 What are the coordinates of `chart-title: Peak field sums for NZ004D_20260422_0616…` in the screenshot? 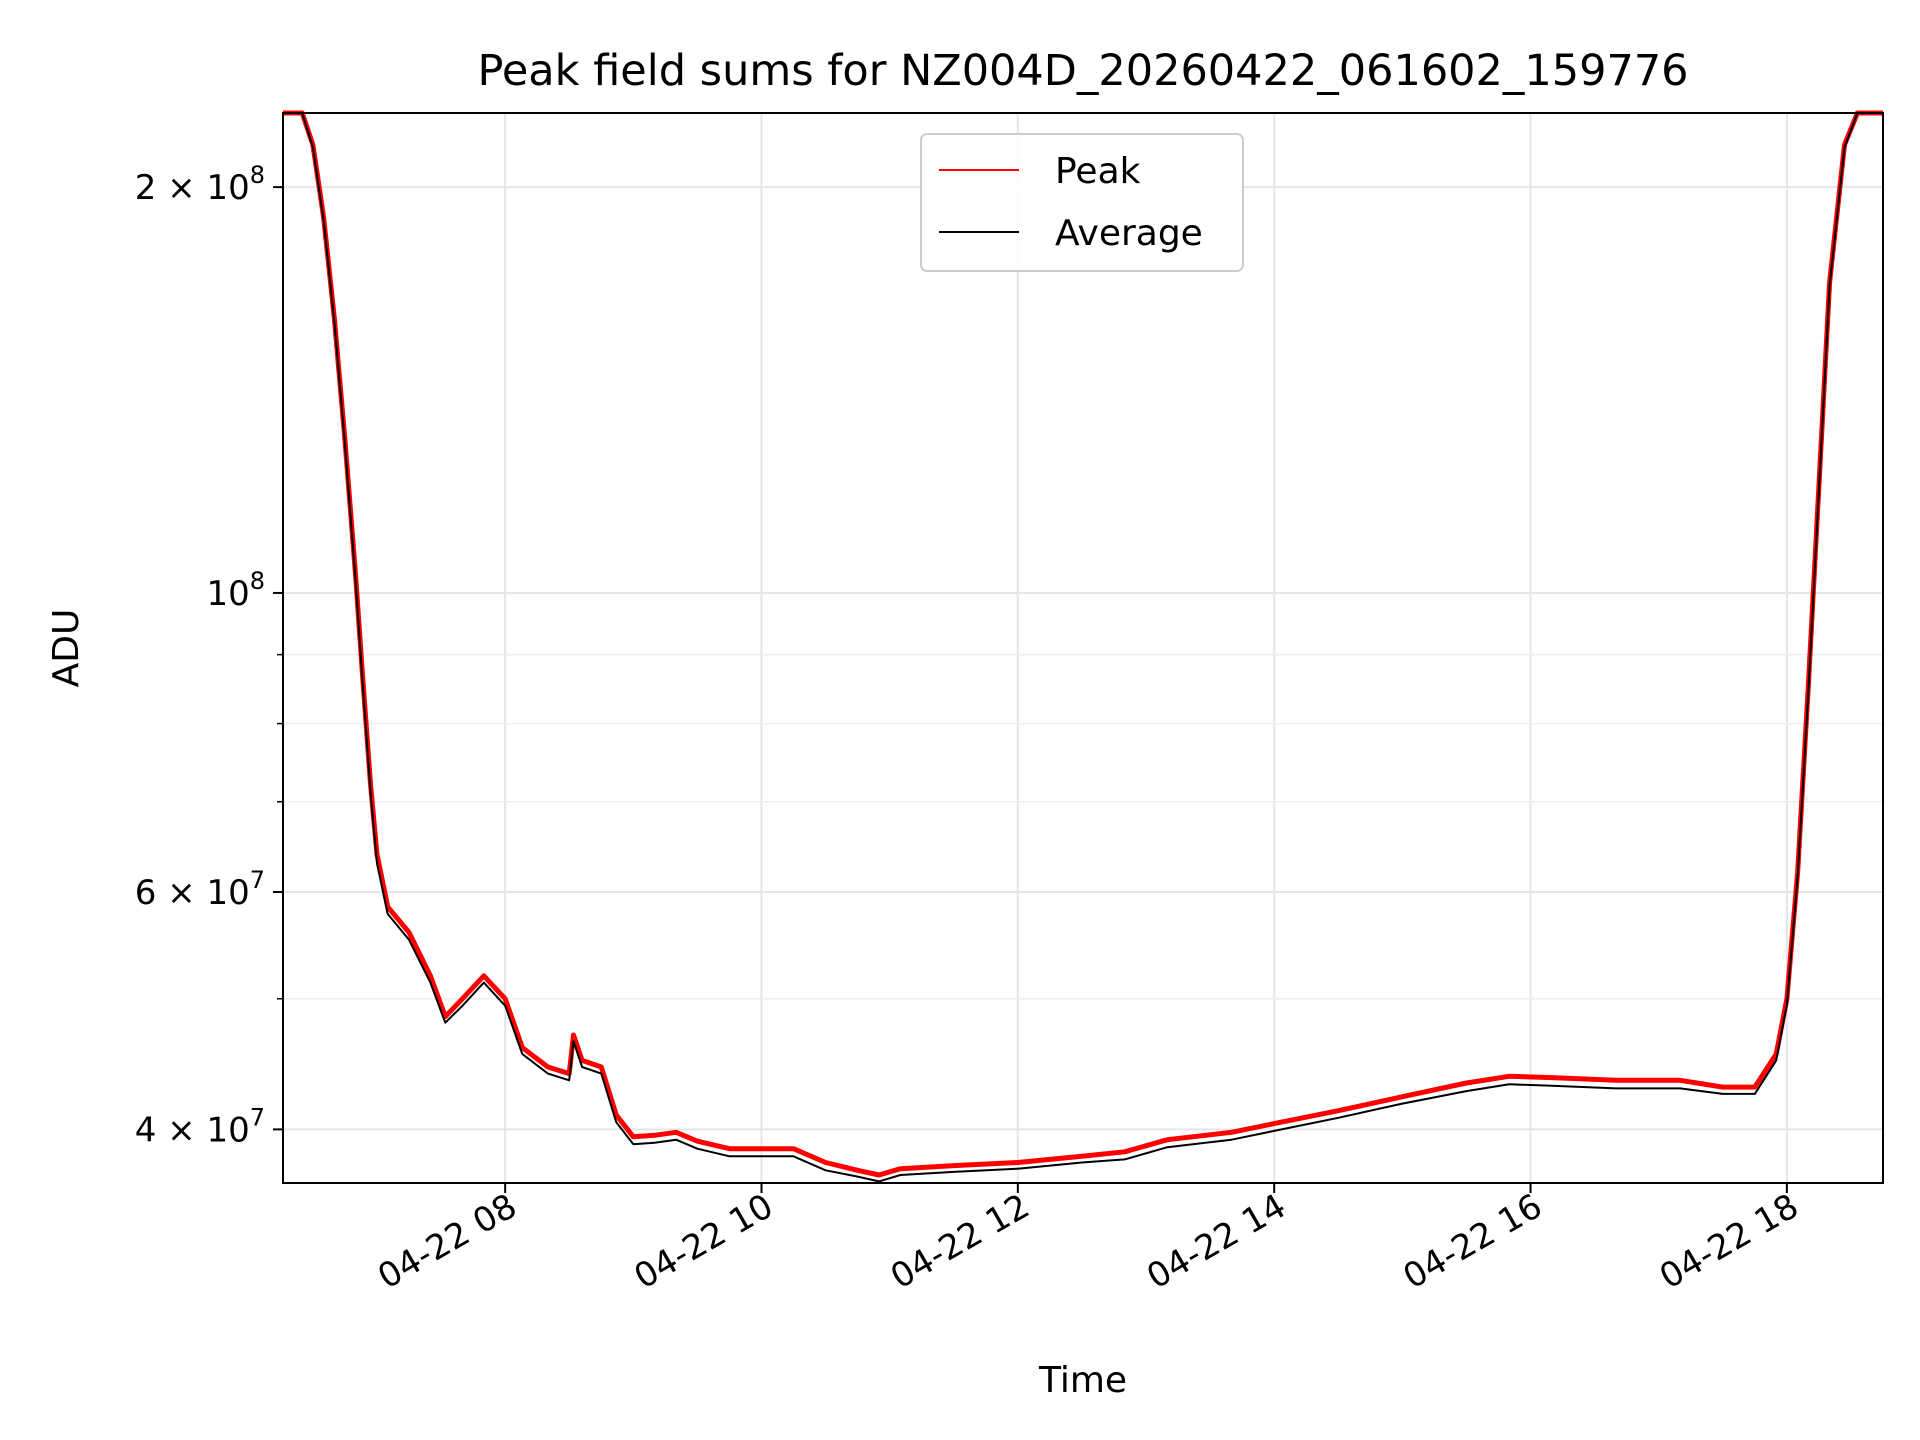 It's located at (1082, 71).